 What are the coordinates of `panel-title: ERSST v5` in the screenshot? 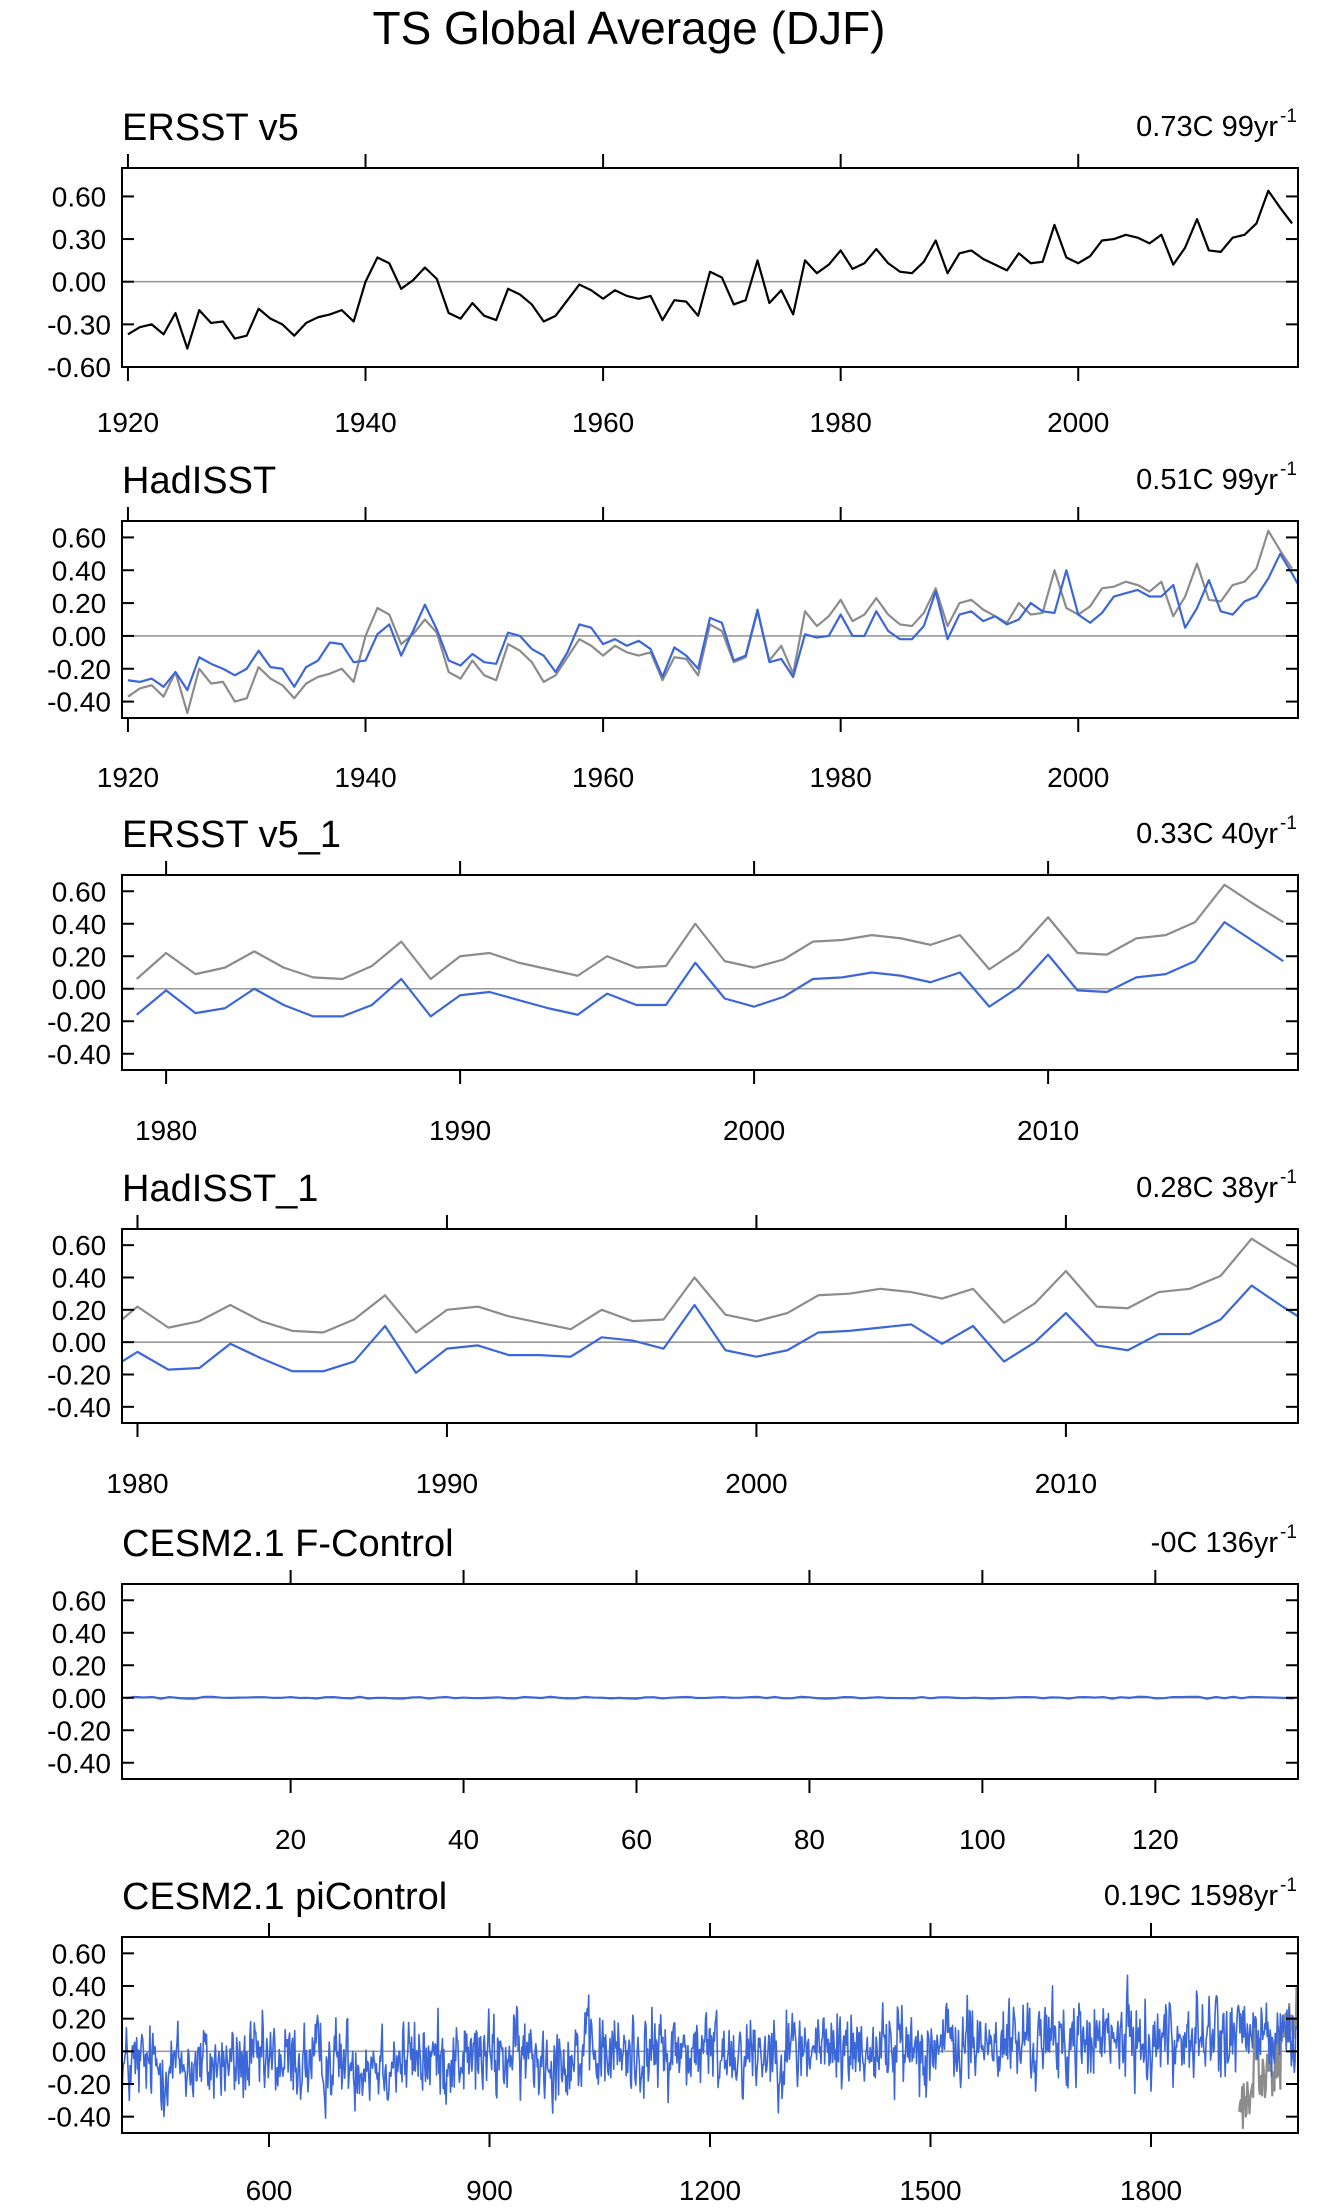 It's located at (210, 128).